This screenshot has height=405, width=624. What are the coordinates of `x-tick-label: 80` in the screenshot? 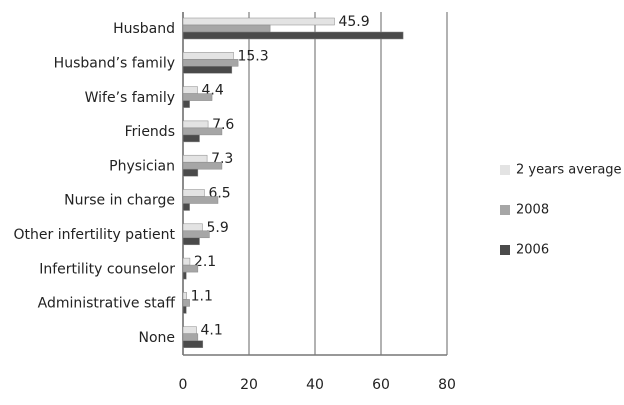 It's located at (447, 385).